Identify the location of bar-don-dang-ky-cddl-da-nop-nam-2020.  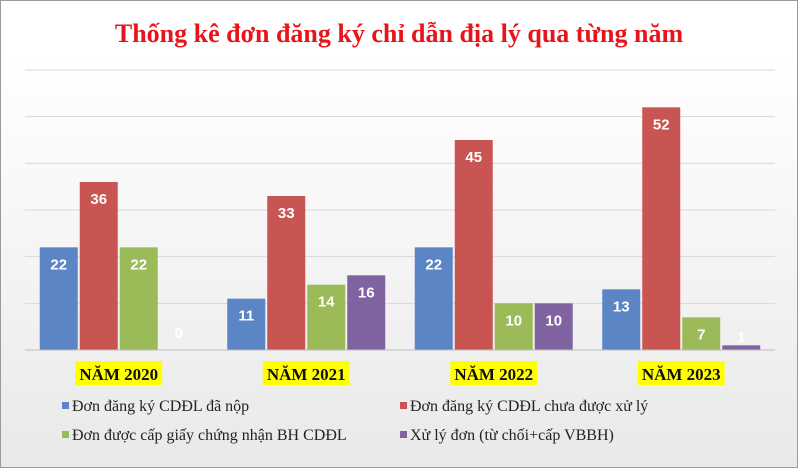
(58, 298).